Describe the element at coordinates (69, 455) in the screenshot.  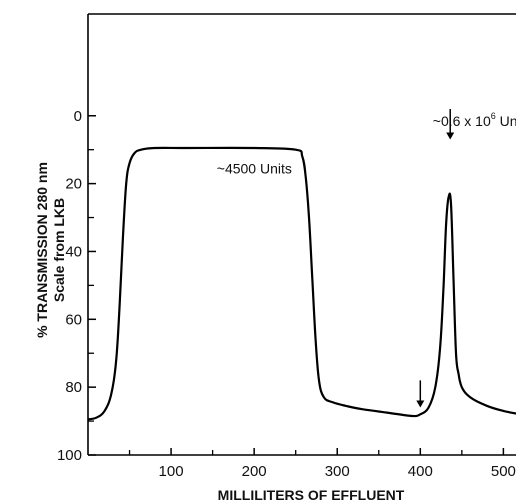
I see `y-tick-label: 100` at that location.